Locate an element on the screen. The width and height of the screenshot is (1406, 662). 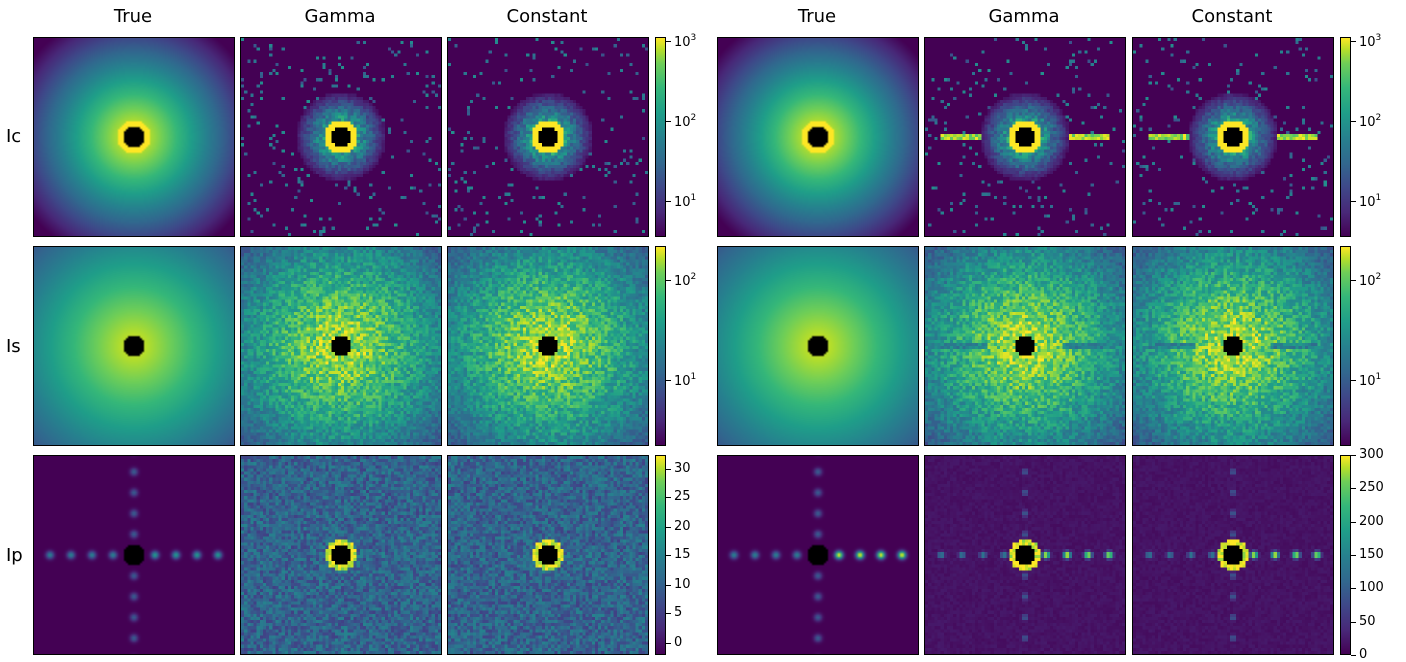
colorbar-tick-label: 200 is located at coordinates (1371, 521).